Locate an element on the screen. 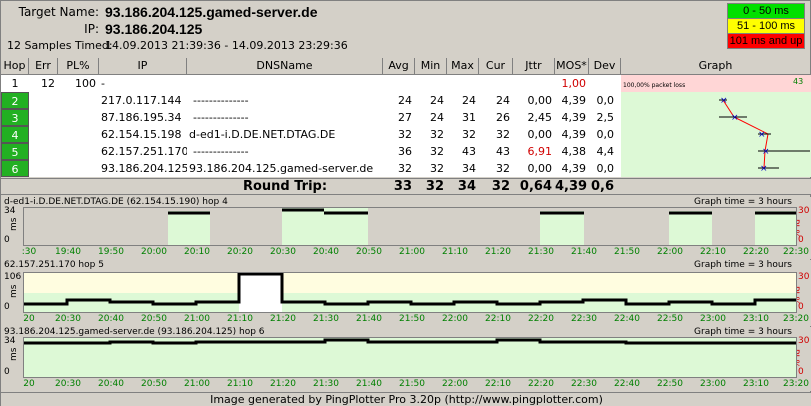 The width and height of the screenshot is (811, 406). dev-value: 2,5 is located at coordinates (605, 117).